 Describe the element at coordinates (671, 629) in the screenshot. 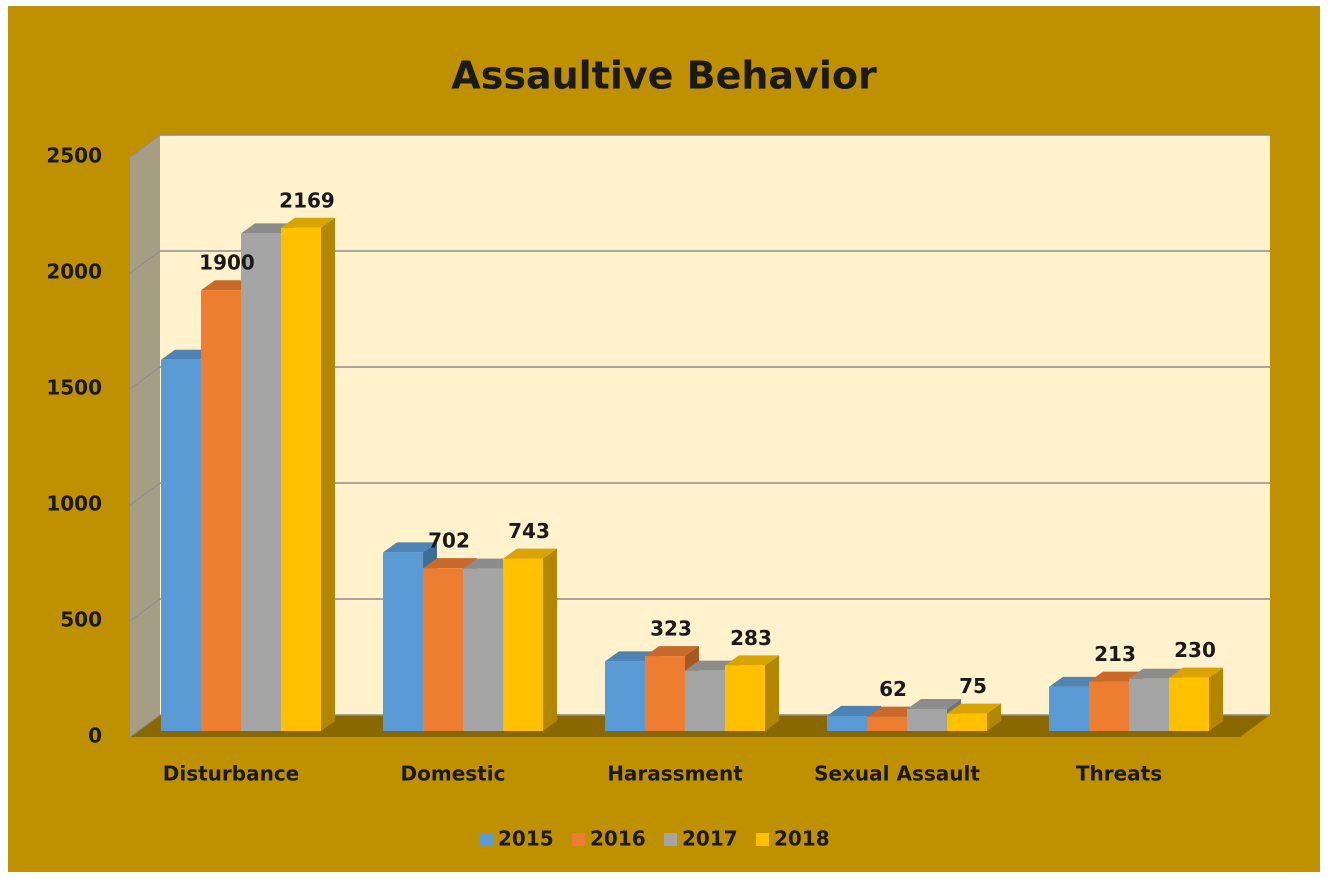

I see `data-label: 323` at that location.